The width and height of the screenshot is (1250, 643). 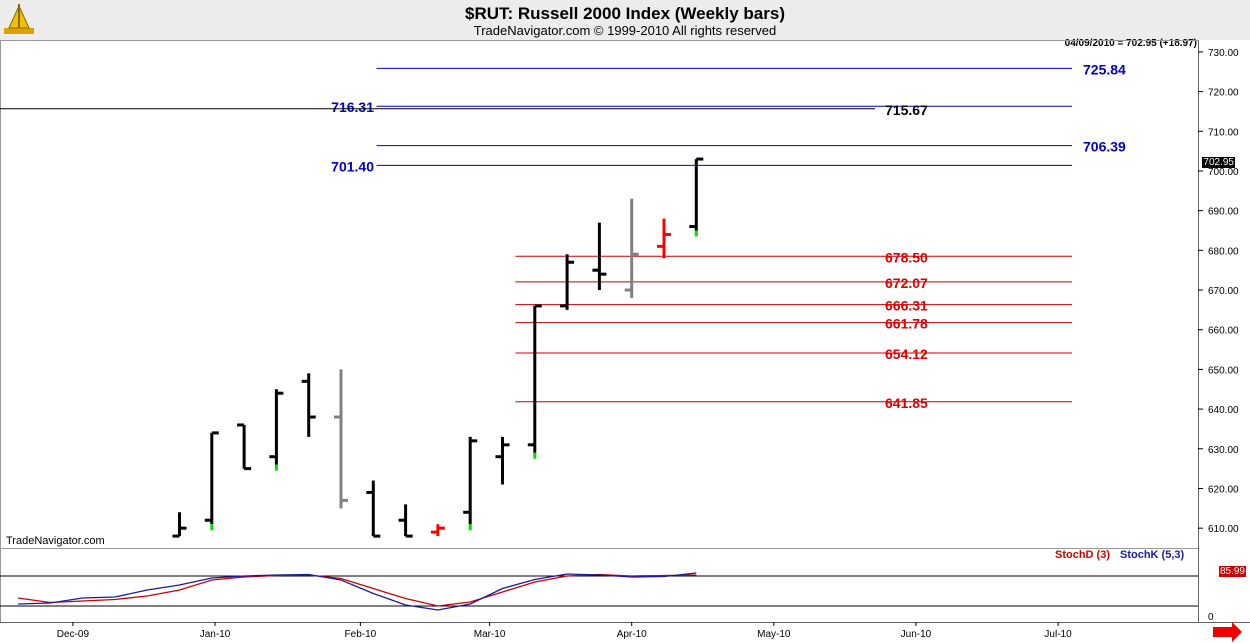 What do you see at coordinates (625, 13) in the screenshot?
I see `chart-title: $RUT: Russell 2000 Index (Weekly bars)` at bounding box center [625, 13].